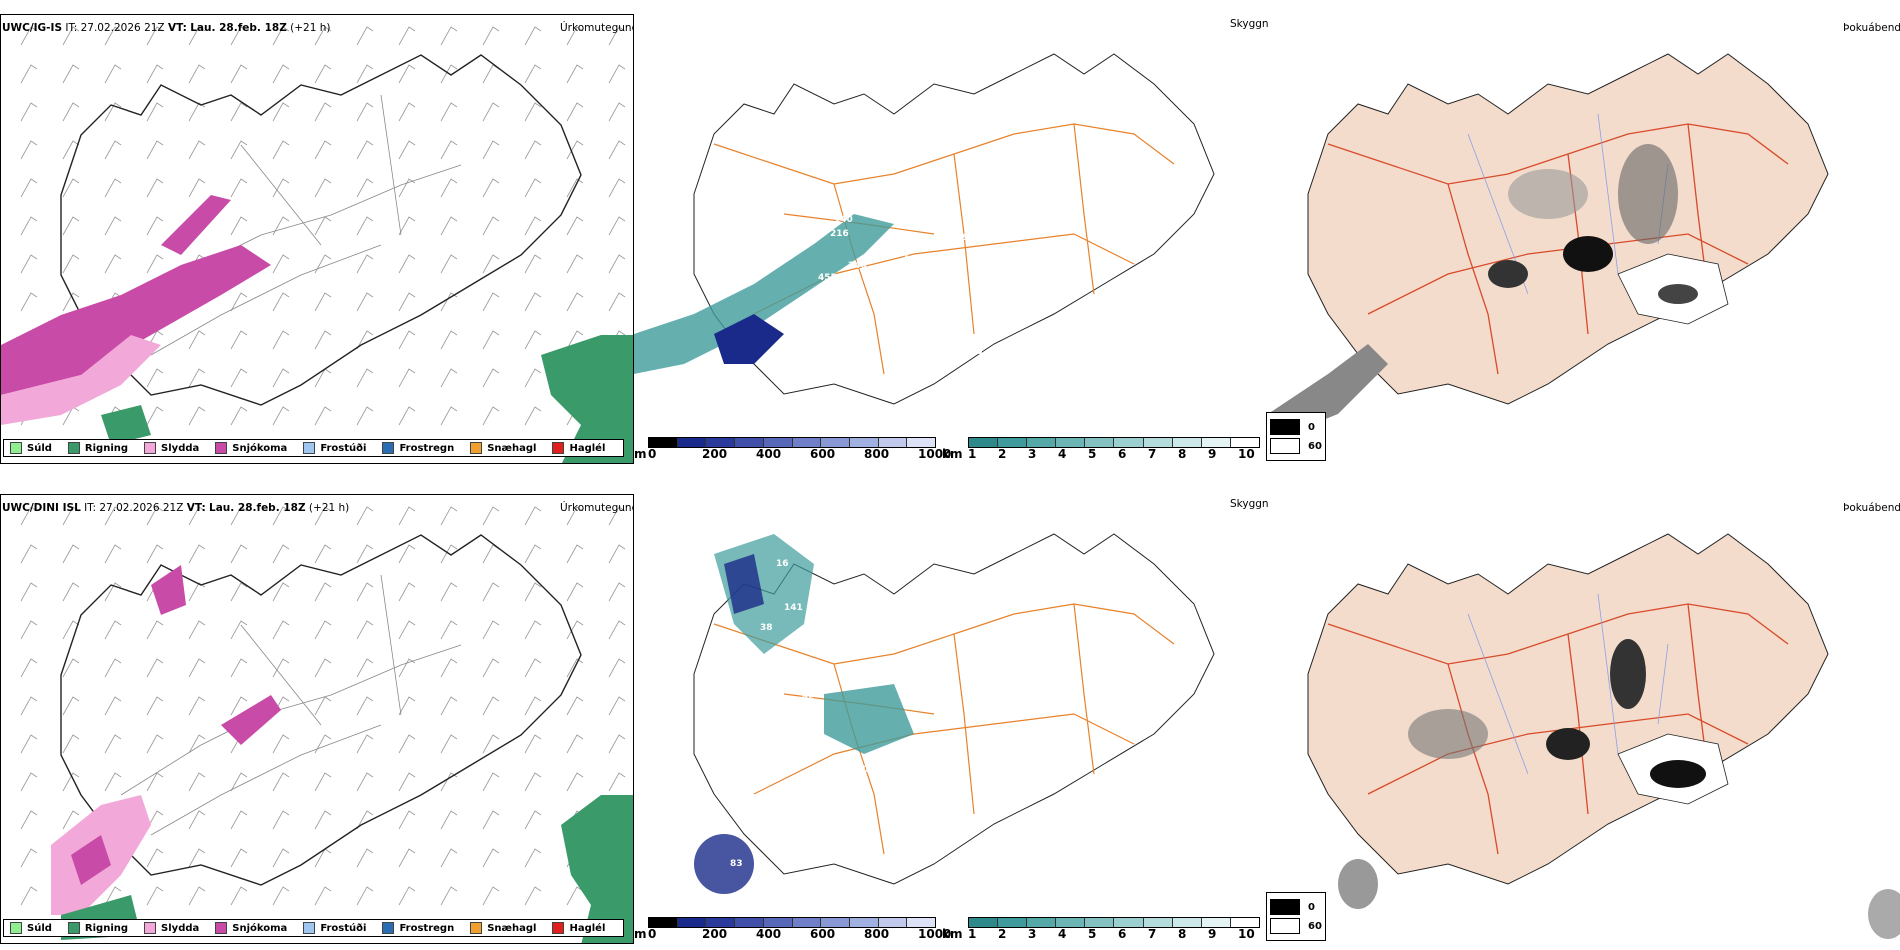  What do you see at coordinates (764, 294) in the screenshot?
I see `teal-area` at bounding box center [764, 294].